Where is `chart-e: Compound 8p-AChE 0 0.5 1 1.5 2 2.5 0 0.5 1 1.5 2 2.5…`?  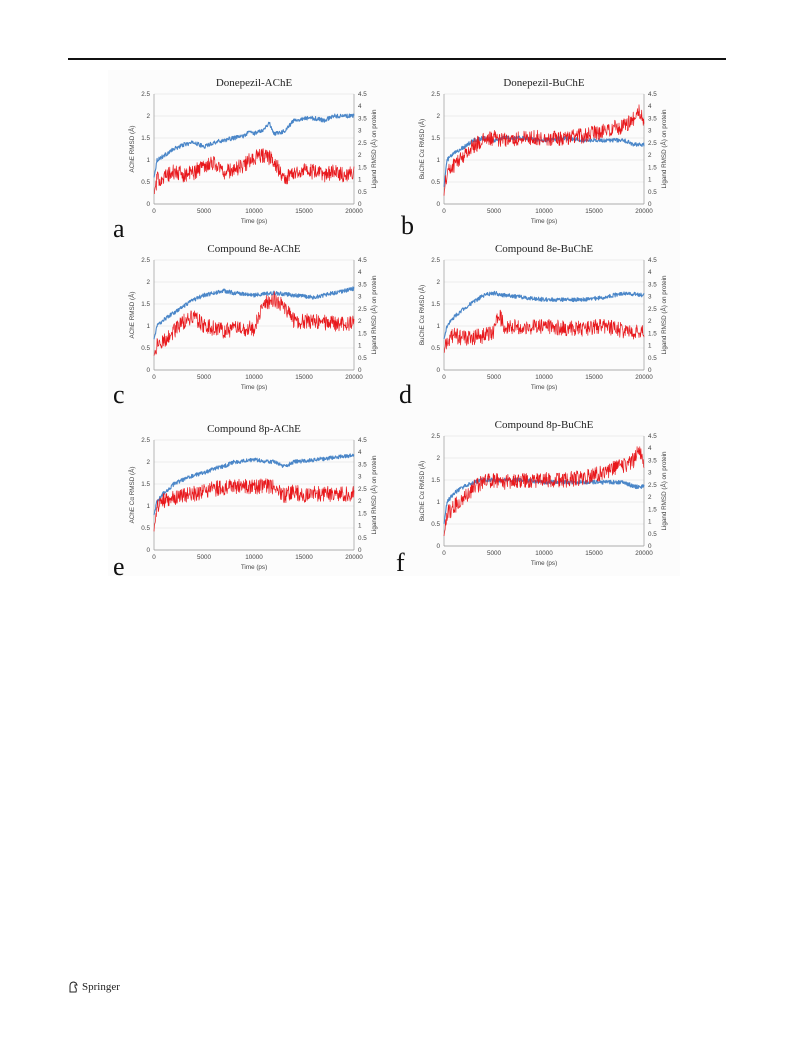 chart-e: Compound 8p-AChE 0 0.5 1 1.5 2 2.5 0 0.5 1 1.5 2 2.5… is located at coordinates (252, 497).